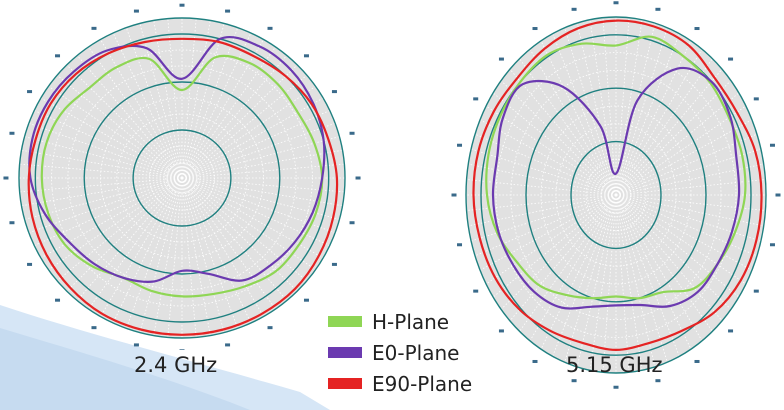  I want to click on legend-swatch-e0-plane, so click(345, 352).